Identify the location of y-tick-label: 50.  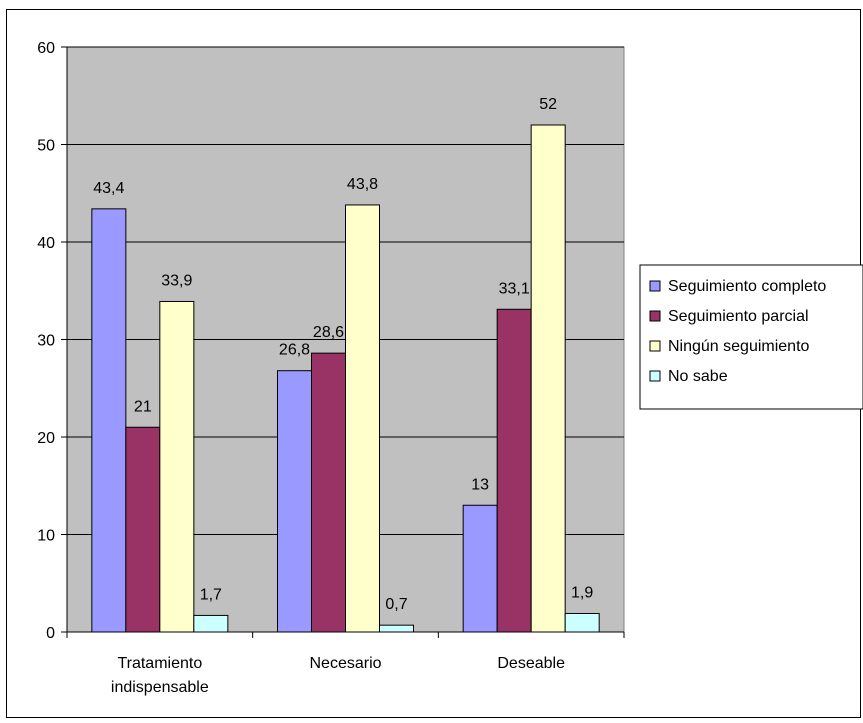
(46, 146).